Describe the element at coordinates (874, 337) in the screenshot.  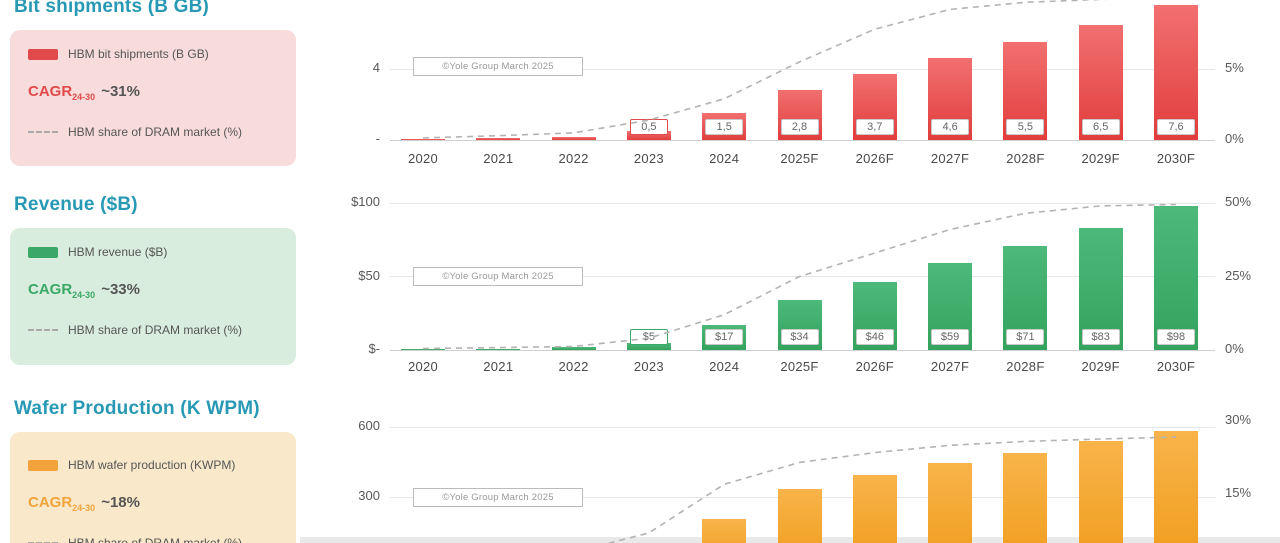
I see `bar-value-label: $46` at that location.